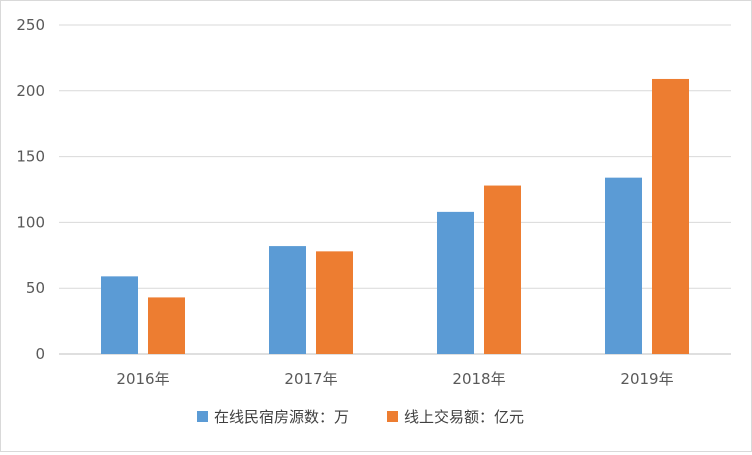  I want to click on x-tick-label: 2019年, so click(646, 379).